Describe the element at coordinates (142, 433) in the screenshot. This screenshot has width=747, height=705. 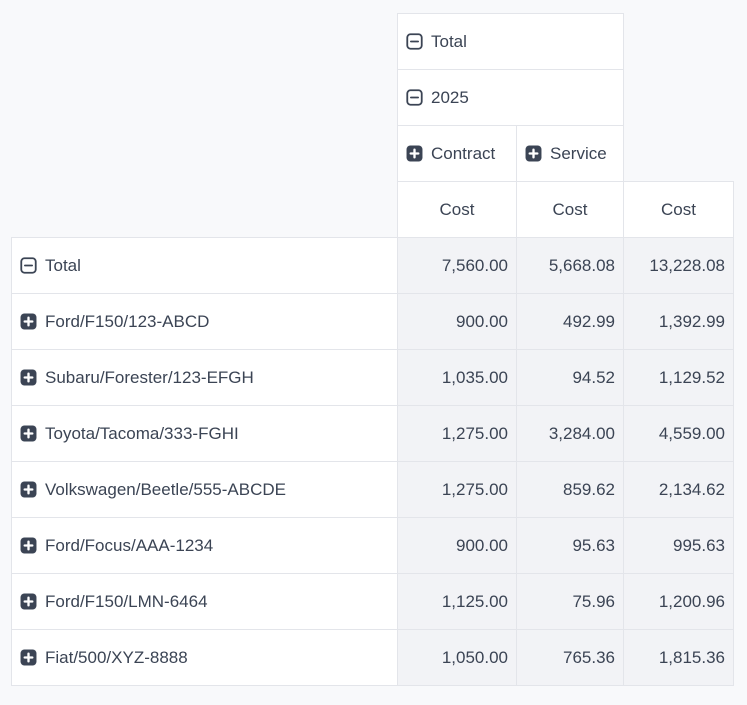
I see `row-label: Toyota/Tacoma/333-FGHI` at that location.